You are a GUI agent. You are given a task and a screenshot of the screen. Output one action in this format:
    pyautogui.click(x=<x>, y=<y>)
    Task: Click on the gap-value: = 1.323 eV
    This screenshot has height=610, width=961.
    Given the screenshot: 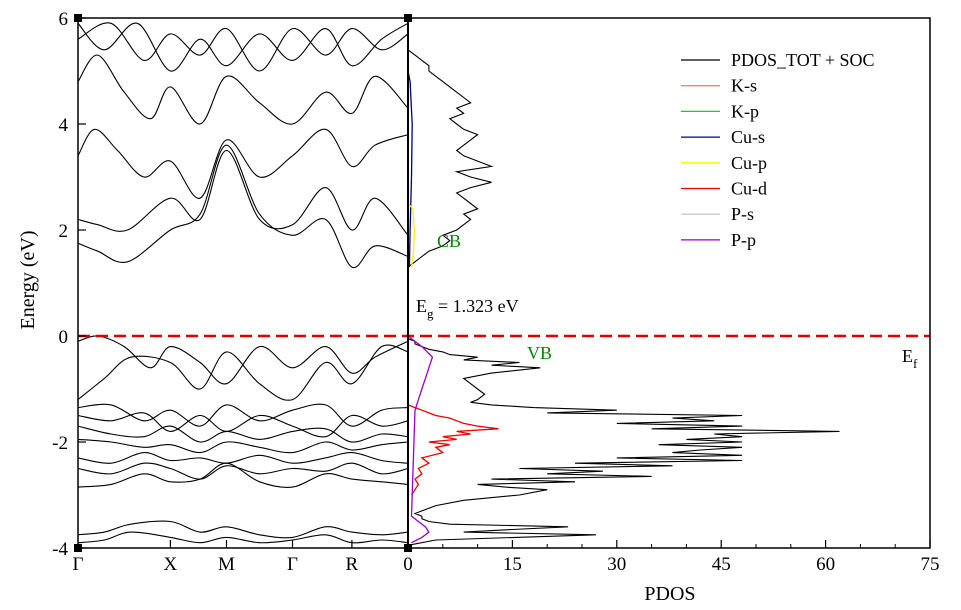 What is the action you would take?
    pyautogui.click(x=476, y=306)
    